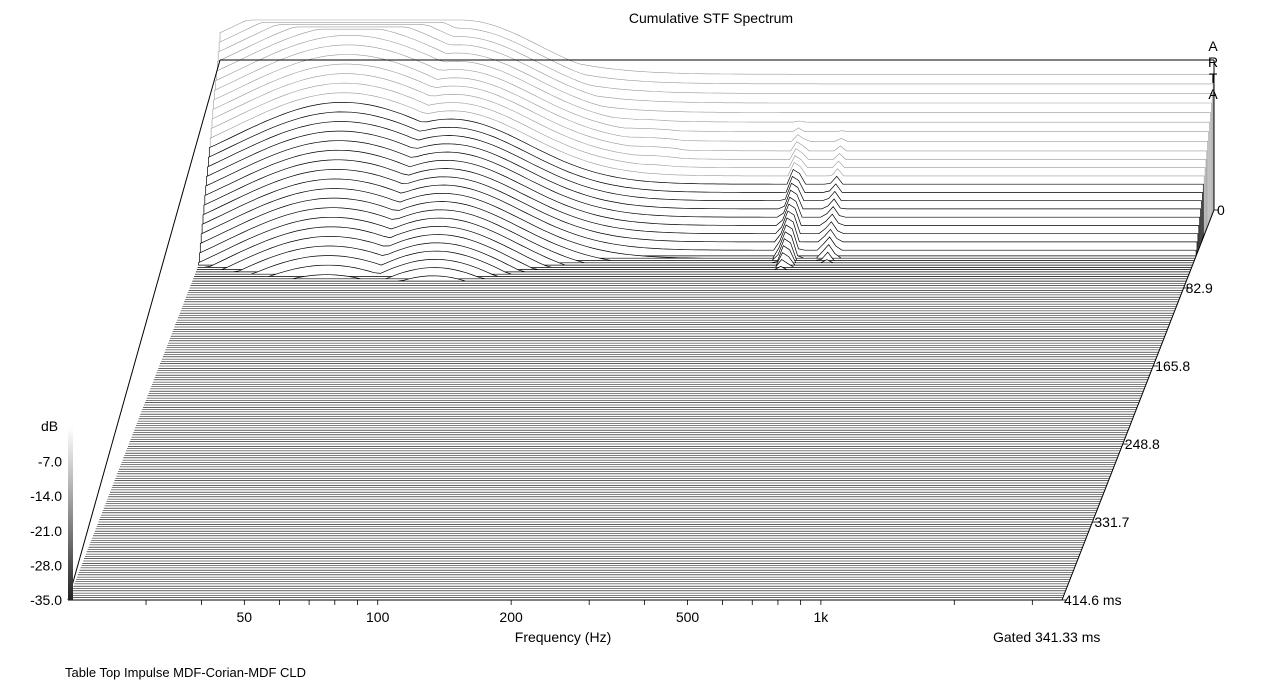 This screenshot has height=684, width=1266. I want to click on x-axis-title: Frequency (Hz), so click(563, 637).